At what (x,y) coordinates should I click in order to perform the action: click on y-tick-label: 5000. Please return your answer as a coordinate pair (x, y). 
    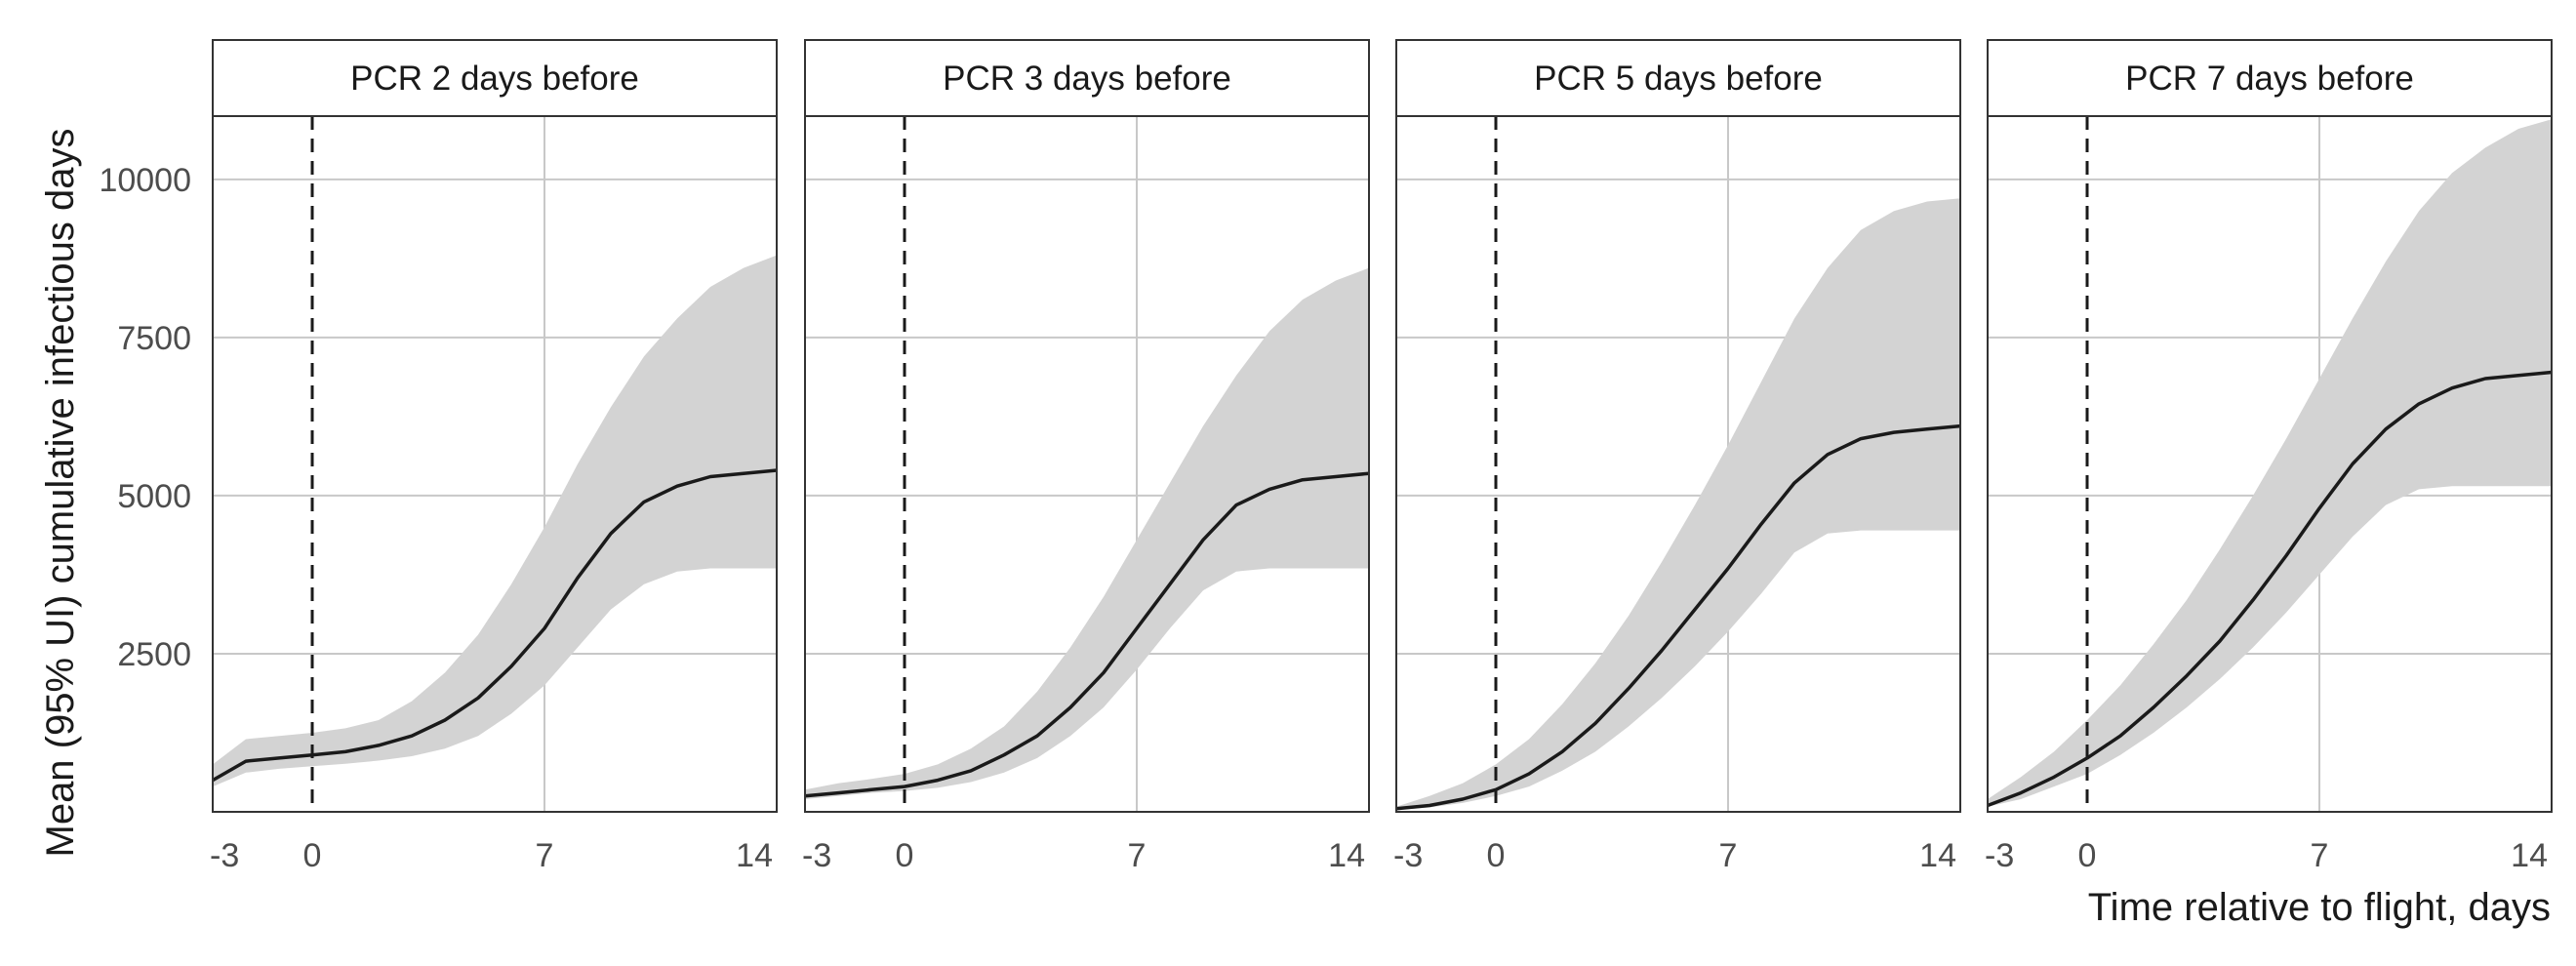
    Looking at the image, I should click on (154, 496).